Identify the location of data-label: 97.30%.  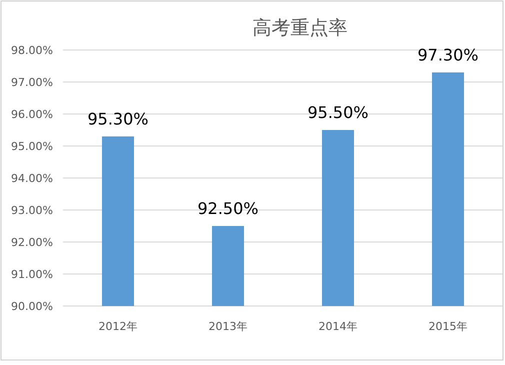
(448, 54).